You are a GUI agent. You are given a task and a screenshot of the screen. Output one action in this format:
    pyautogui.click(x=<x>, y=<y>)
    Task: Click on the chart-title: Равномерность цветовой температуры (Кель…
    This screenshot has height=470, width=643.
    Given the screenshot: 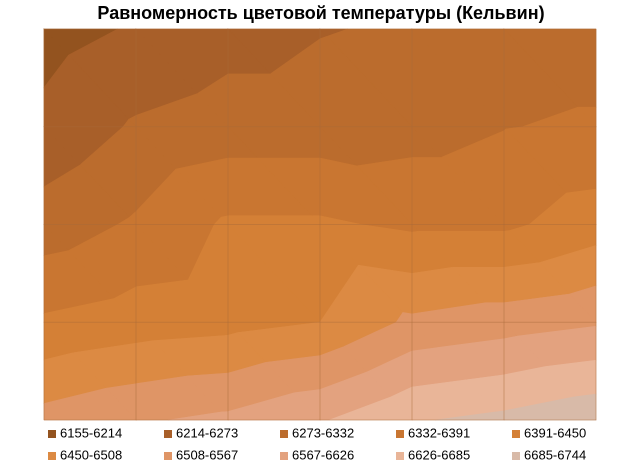 What is the action you would take?
    pyautogui.click(x=320, y=13)
    